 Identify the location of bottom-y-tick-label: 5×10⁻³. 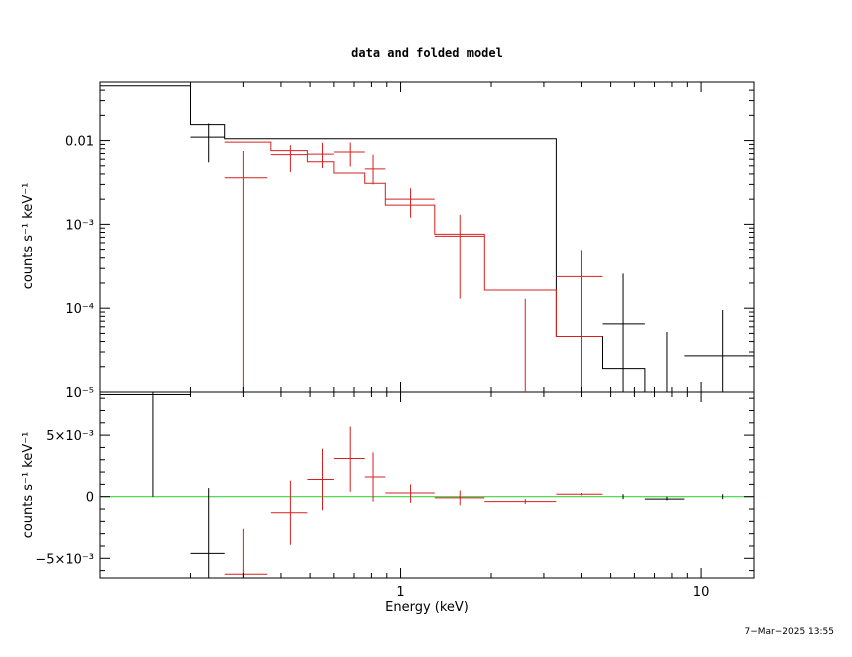
(70, 436).